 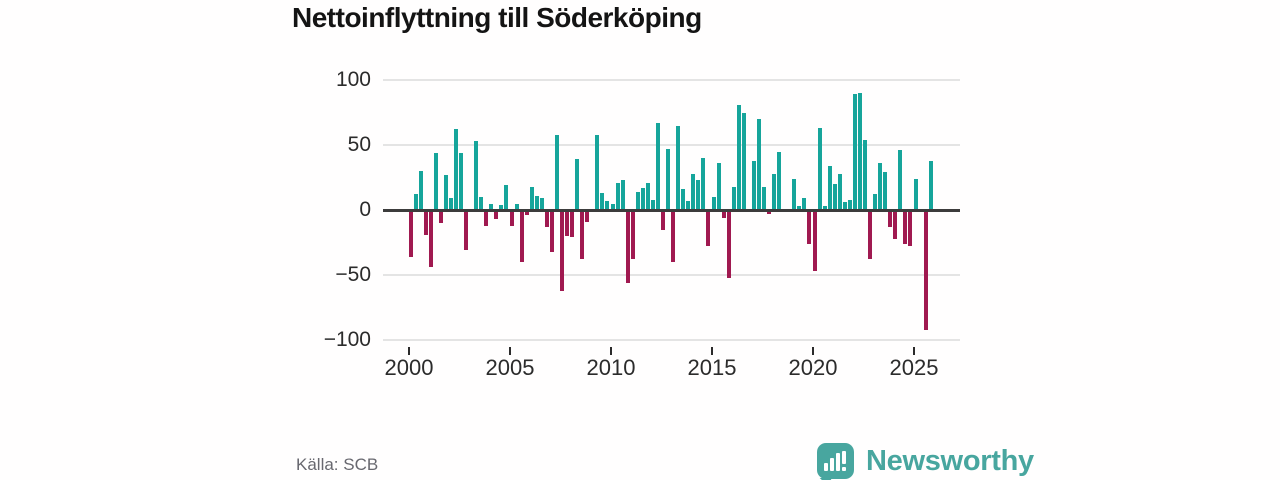 What do you see at coordinates (521, 236) in the screenshot?
I see `bar-2005-q3` at bounding box center [521, 236].